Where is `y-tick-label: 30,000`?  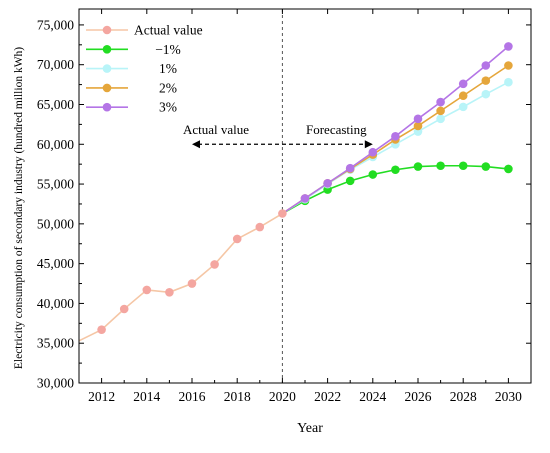 y-tick-label: 30,000 is located at coordinates (55, 383).